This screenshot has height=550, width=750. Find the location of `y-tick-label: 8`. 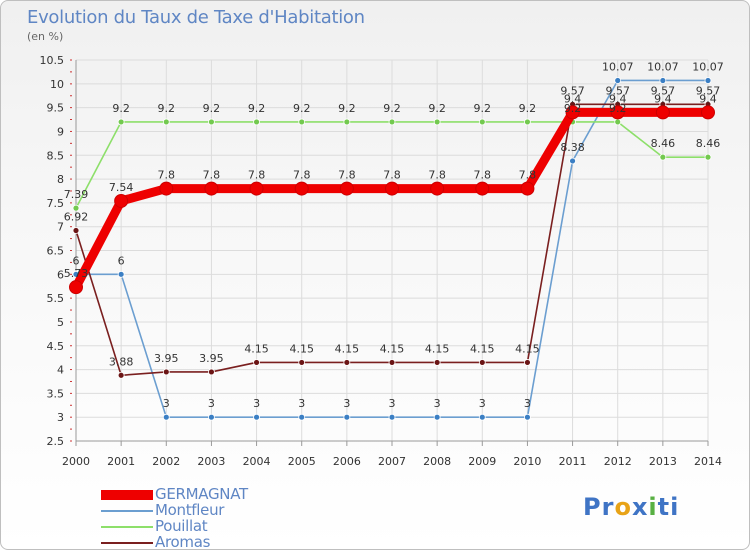

y-tick-label: 8 is located at coordinates (60, 179).